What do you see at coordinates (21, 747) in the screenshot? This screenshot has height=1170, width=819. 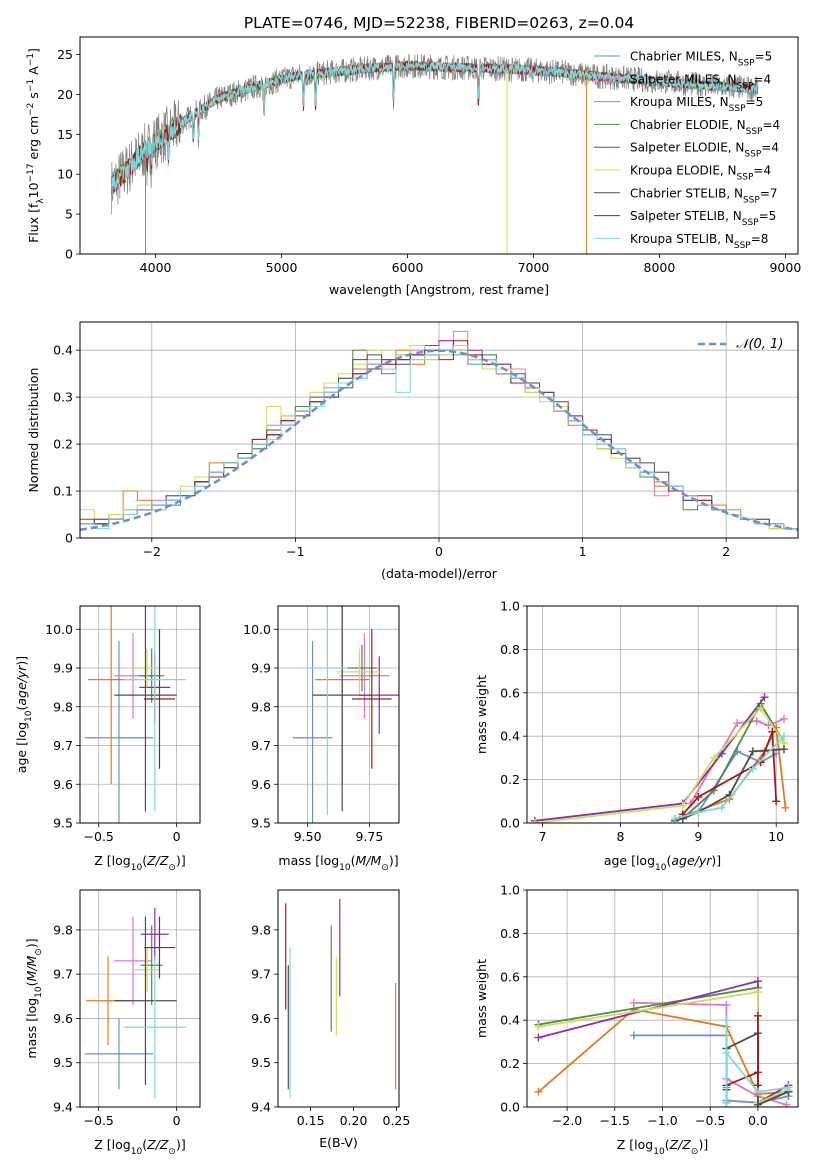 I see `label-part: age [log` at bounding box center [21, 747].